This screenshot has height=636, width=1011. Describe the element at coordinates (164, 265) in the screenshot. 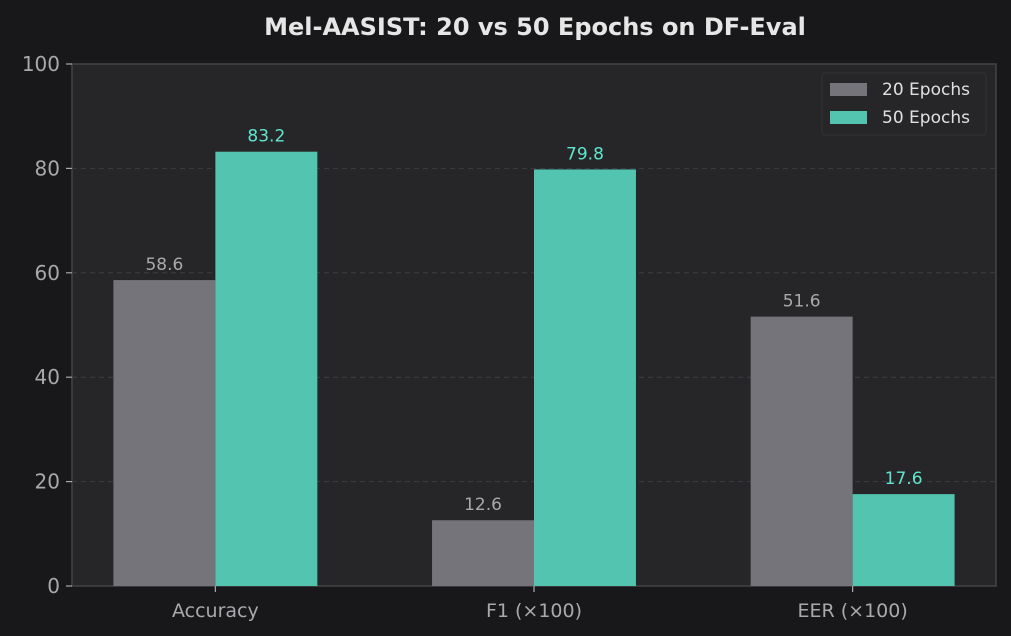

I see `data-label: 58.6` at that location.